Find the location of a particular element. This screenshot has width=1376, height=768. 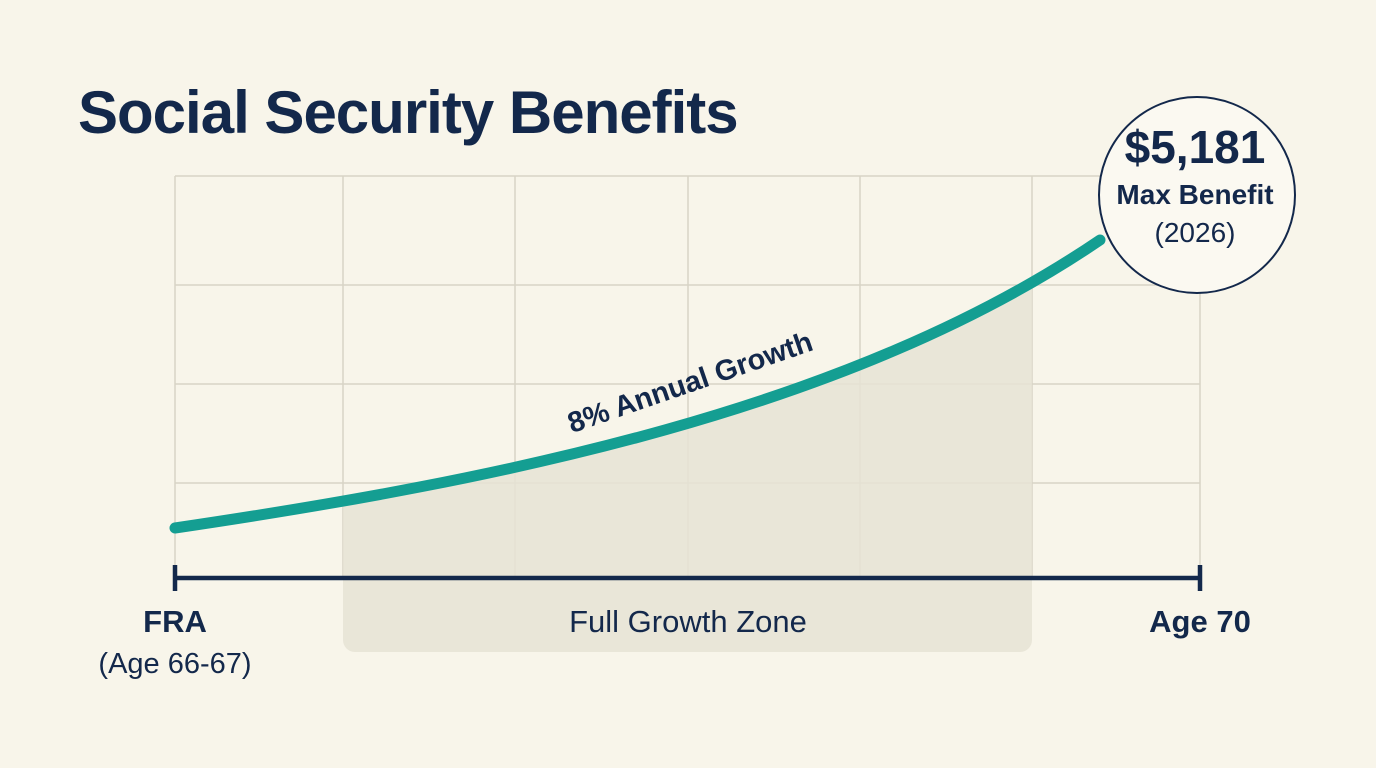

start-sublabel: (Age 66-67) is located at coordinates (174, 664).